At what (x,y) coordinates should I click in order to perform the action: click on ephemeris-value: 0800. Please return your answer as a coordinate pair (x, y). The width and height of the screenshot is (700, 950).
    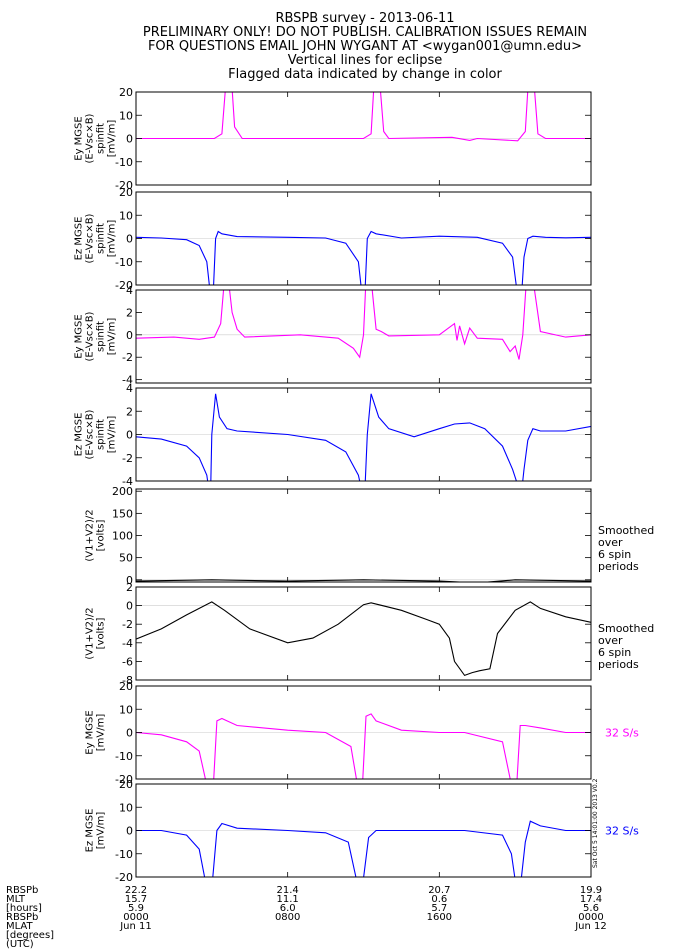
    Looking at the image, I should click on (287, 917).